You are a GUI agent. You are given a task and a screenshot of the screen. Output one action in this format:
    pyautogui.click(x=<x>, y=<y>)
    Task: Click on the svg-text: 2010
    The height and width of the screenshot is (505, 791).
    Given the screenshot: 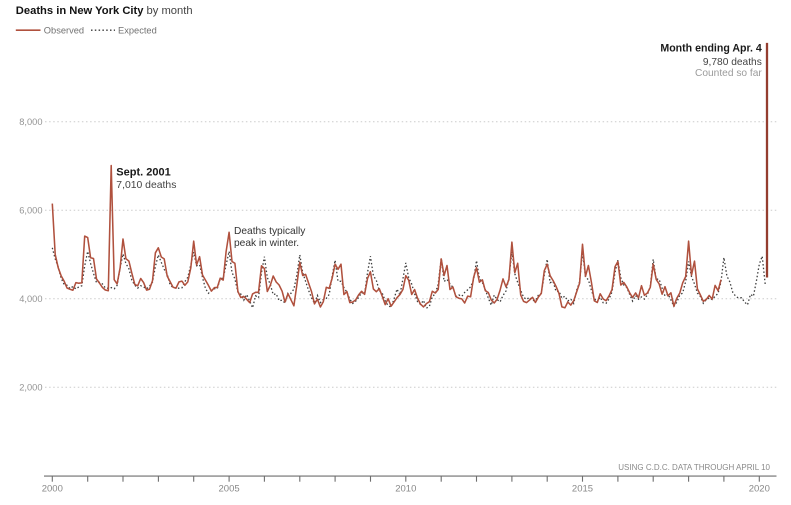 What is the action you would take?
    pyautogui.click(x=405, y=489)
    